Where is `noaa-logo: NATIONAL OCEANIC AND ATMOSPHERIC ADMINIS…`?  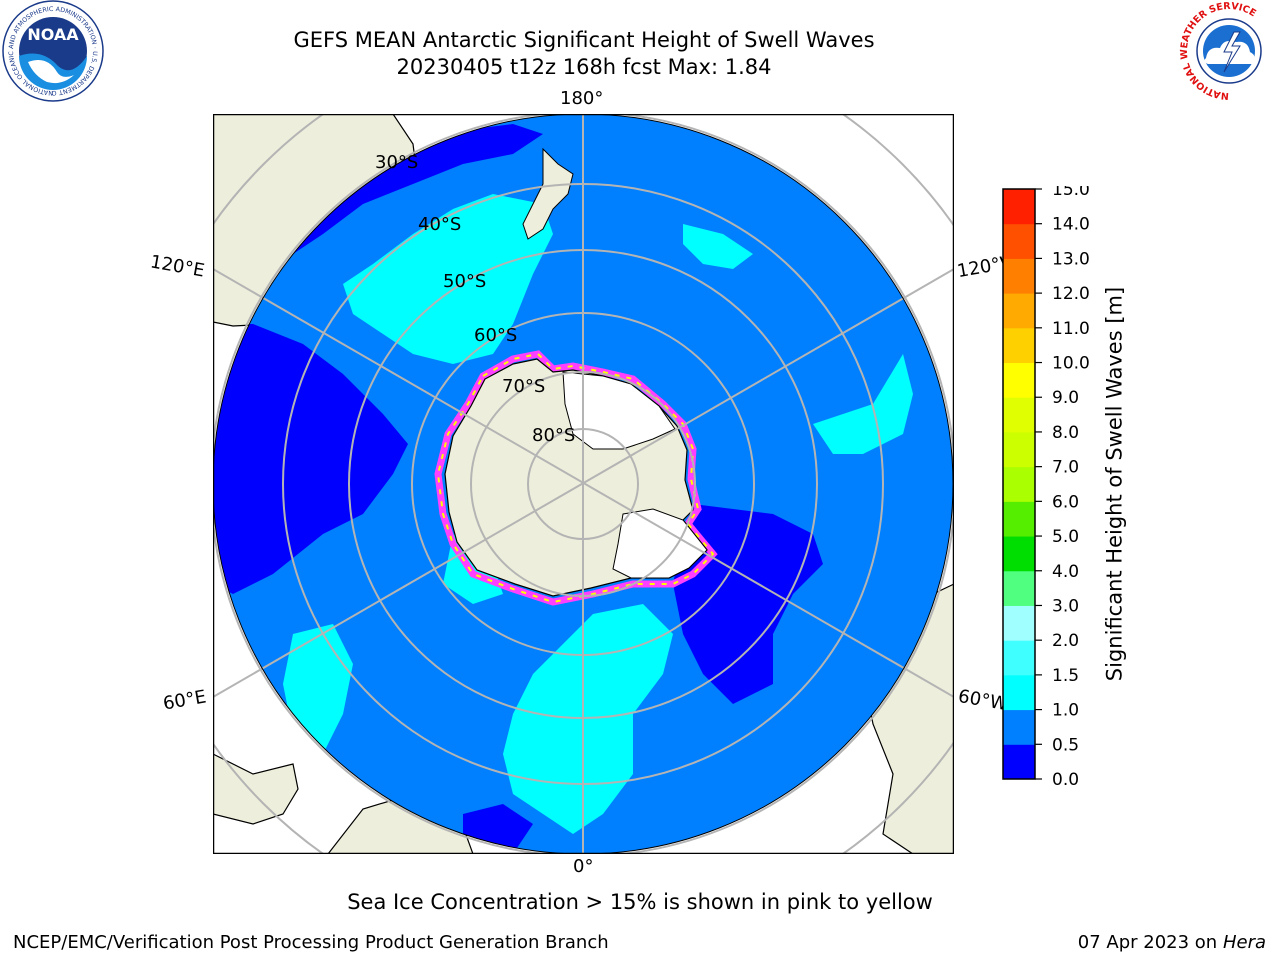
noaa-logo: NATIONAL OCEANIC AND ATMOSPHERIC ADMINIS… is located at coordinates (53, 51).